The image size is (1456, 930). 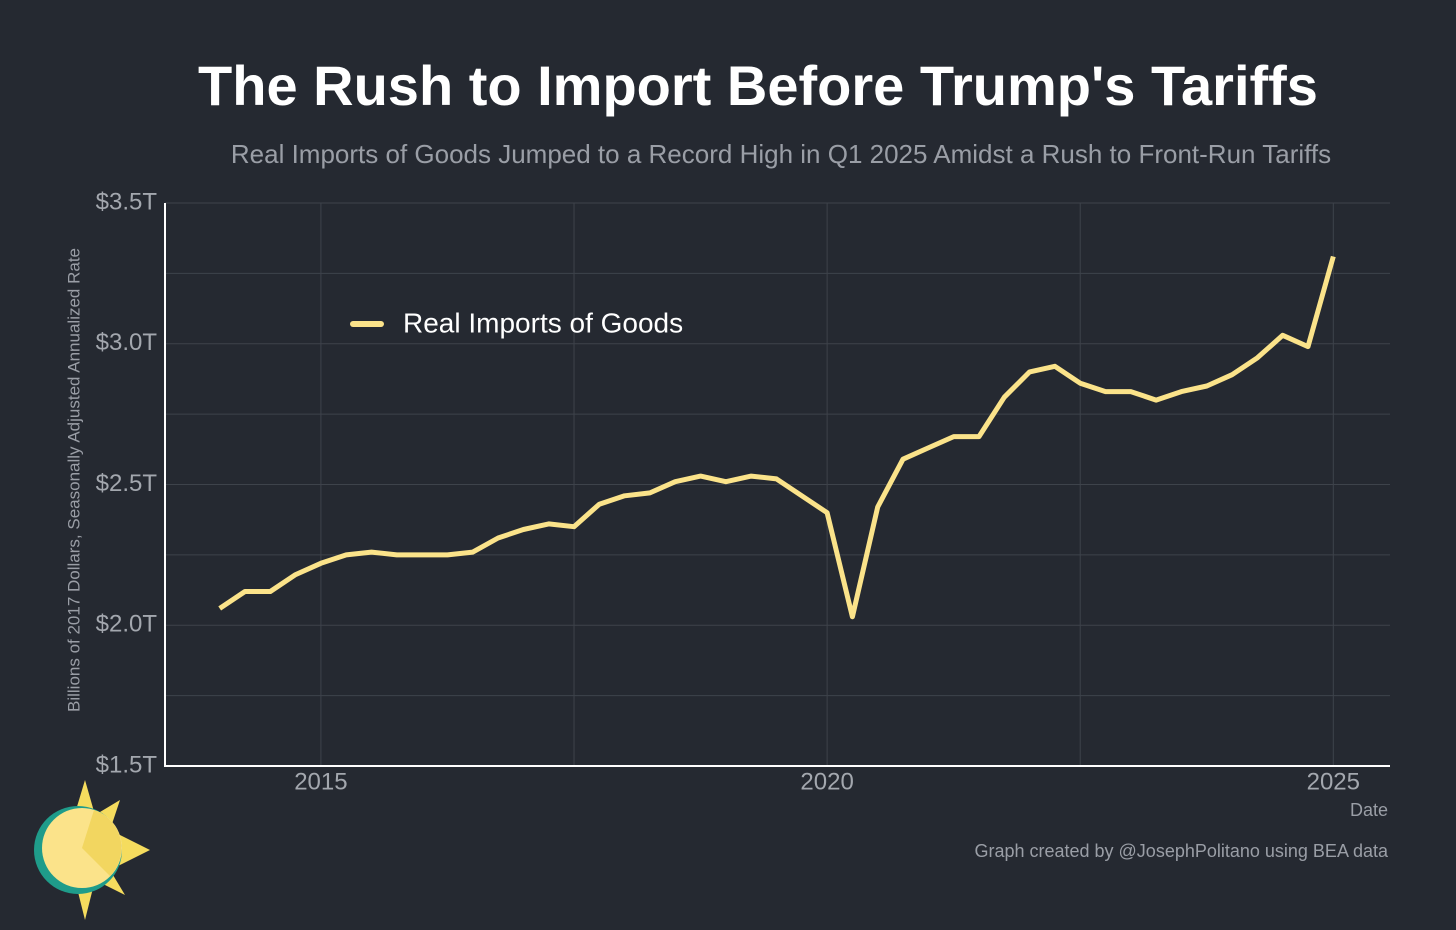 I want to click on y-tick-label: $2.5T, so click(x=127, y=483).